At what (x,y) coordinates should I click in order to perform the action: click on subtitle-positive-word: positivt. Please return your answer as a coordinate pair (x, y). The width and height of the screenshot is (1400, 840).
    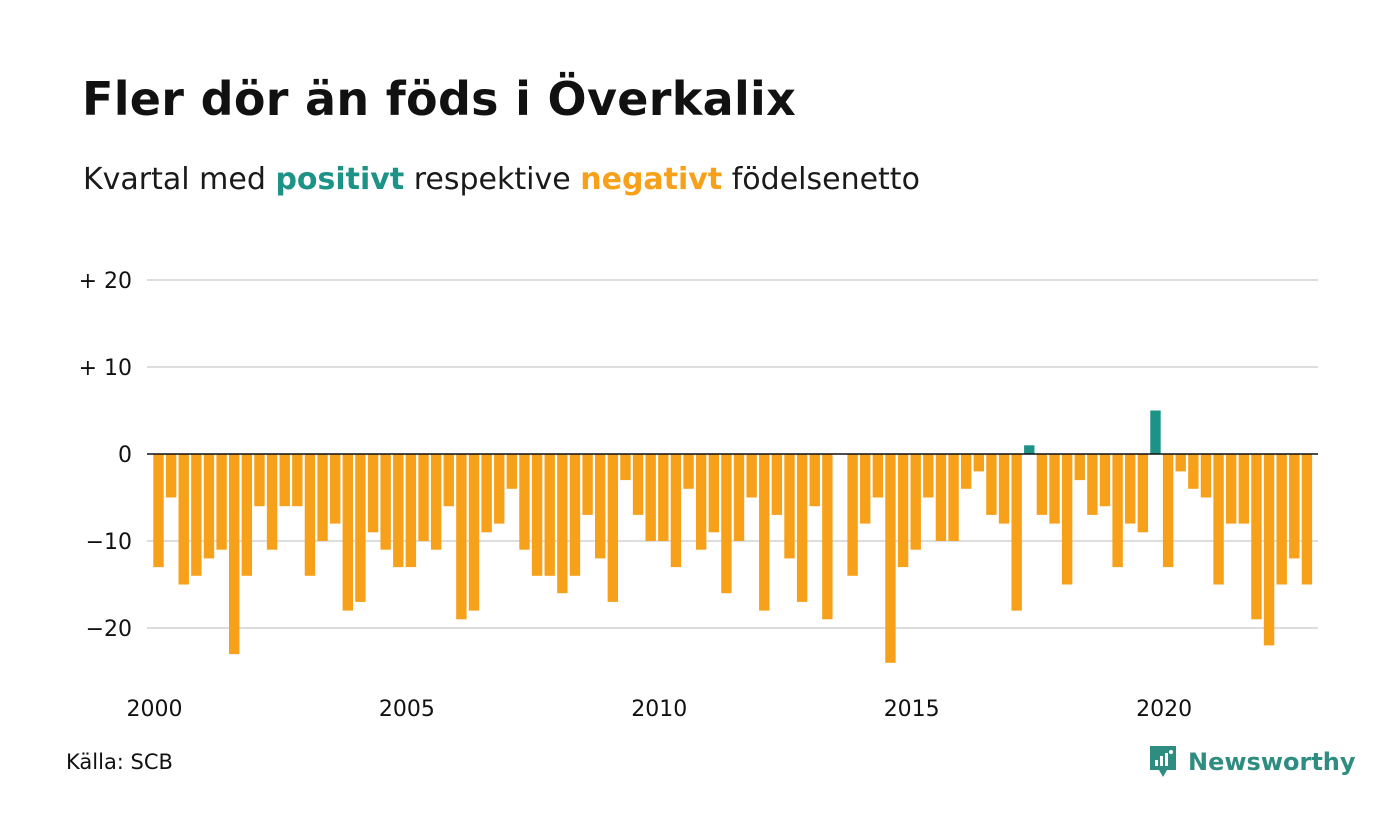
    Looking at the image, I should click on (340, 179).